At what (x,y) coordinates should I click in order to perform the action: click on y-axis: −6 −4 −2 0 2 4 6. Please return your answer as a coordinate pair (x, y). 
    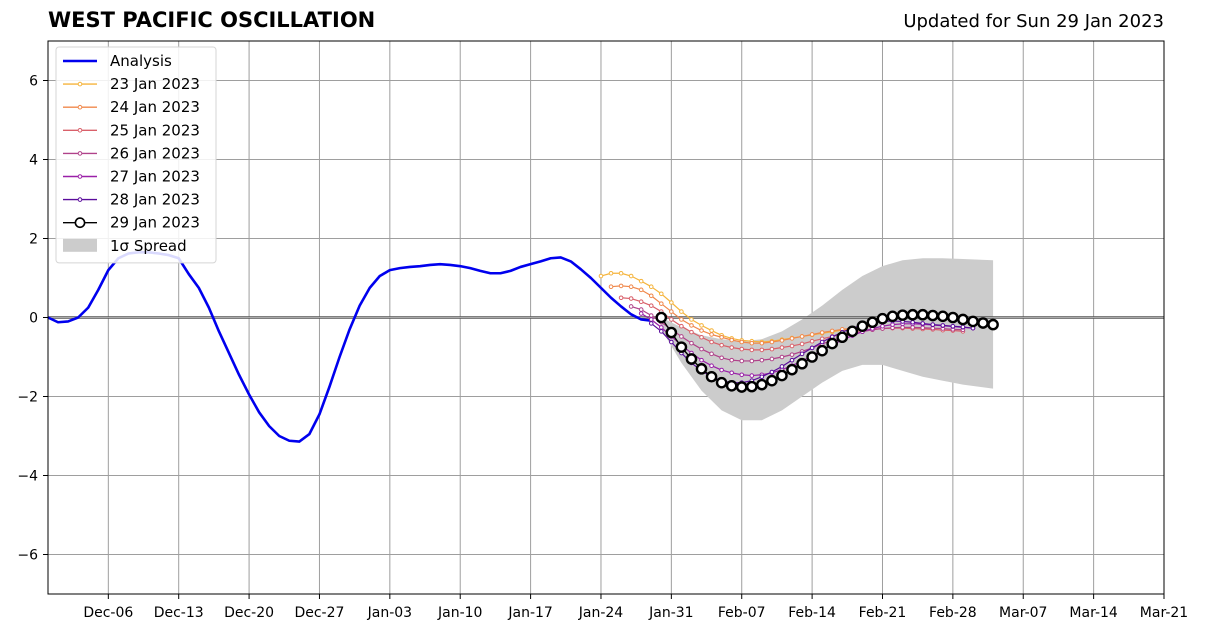
    Looking at the image, I should click on (32, 319).